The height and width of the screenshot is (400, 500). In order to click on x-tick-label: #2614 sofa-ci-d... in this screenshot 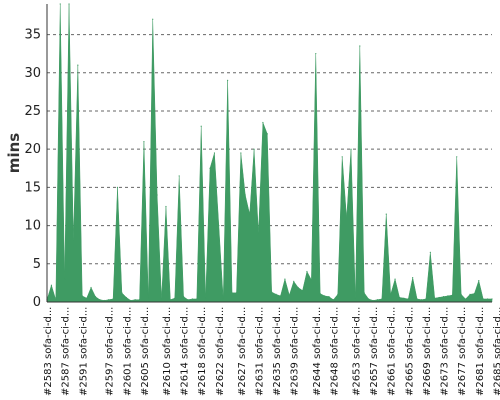, I will do `click(185, 351)`.